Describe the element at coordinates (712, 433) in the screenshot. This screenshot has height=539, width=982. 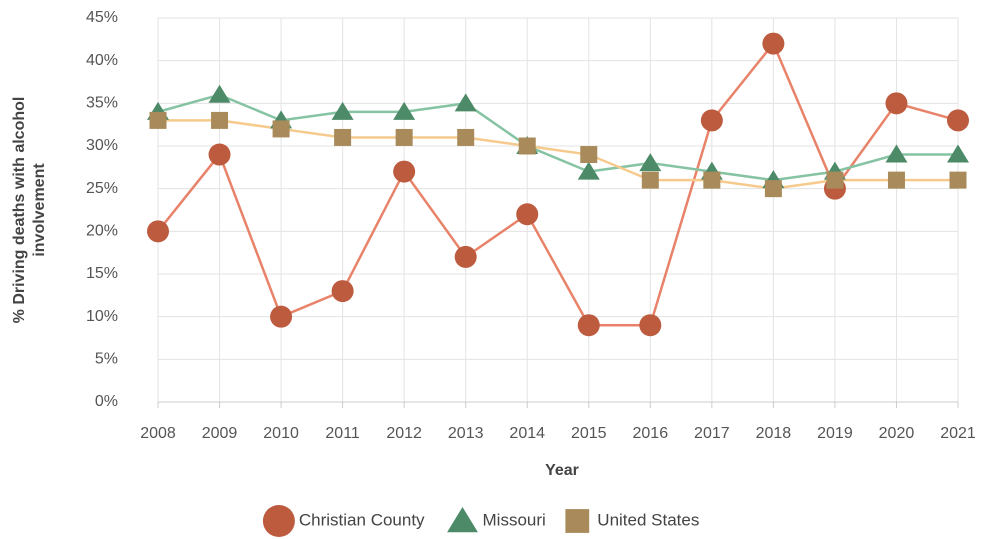
I see `x-tick-label: 2017` at that location.